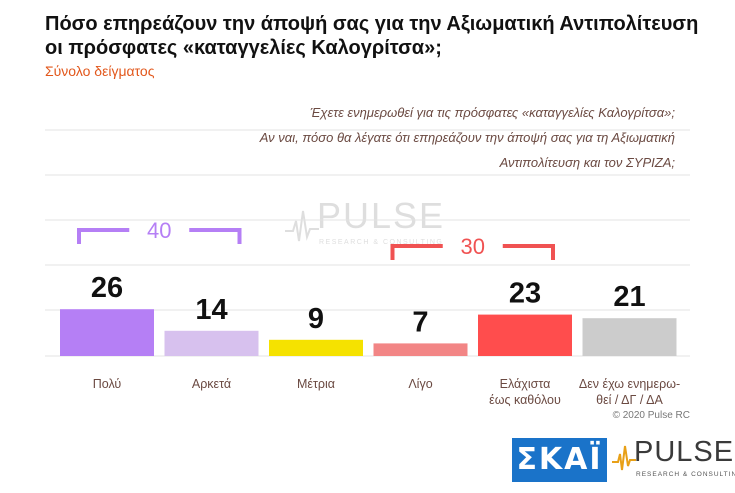 This screenshot has height=493, width=735. I want to click on data-label: 9, so click(316, 319).